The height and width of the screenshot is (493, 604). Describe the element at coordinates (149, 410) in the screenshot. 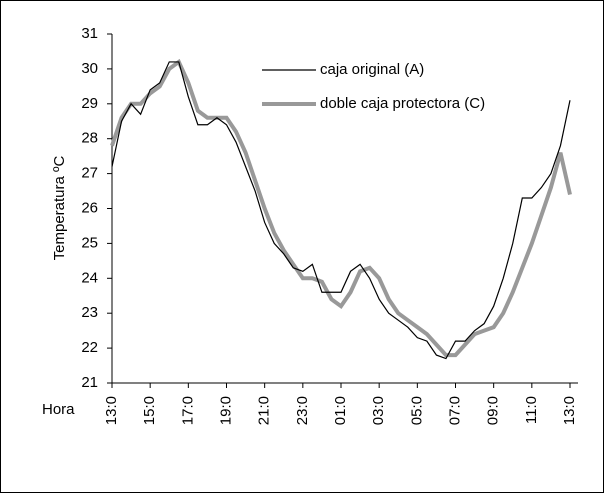

I see `x-tick-label: 15:0` at that location.